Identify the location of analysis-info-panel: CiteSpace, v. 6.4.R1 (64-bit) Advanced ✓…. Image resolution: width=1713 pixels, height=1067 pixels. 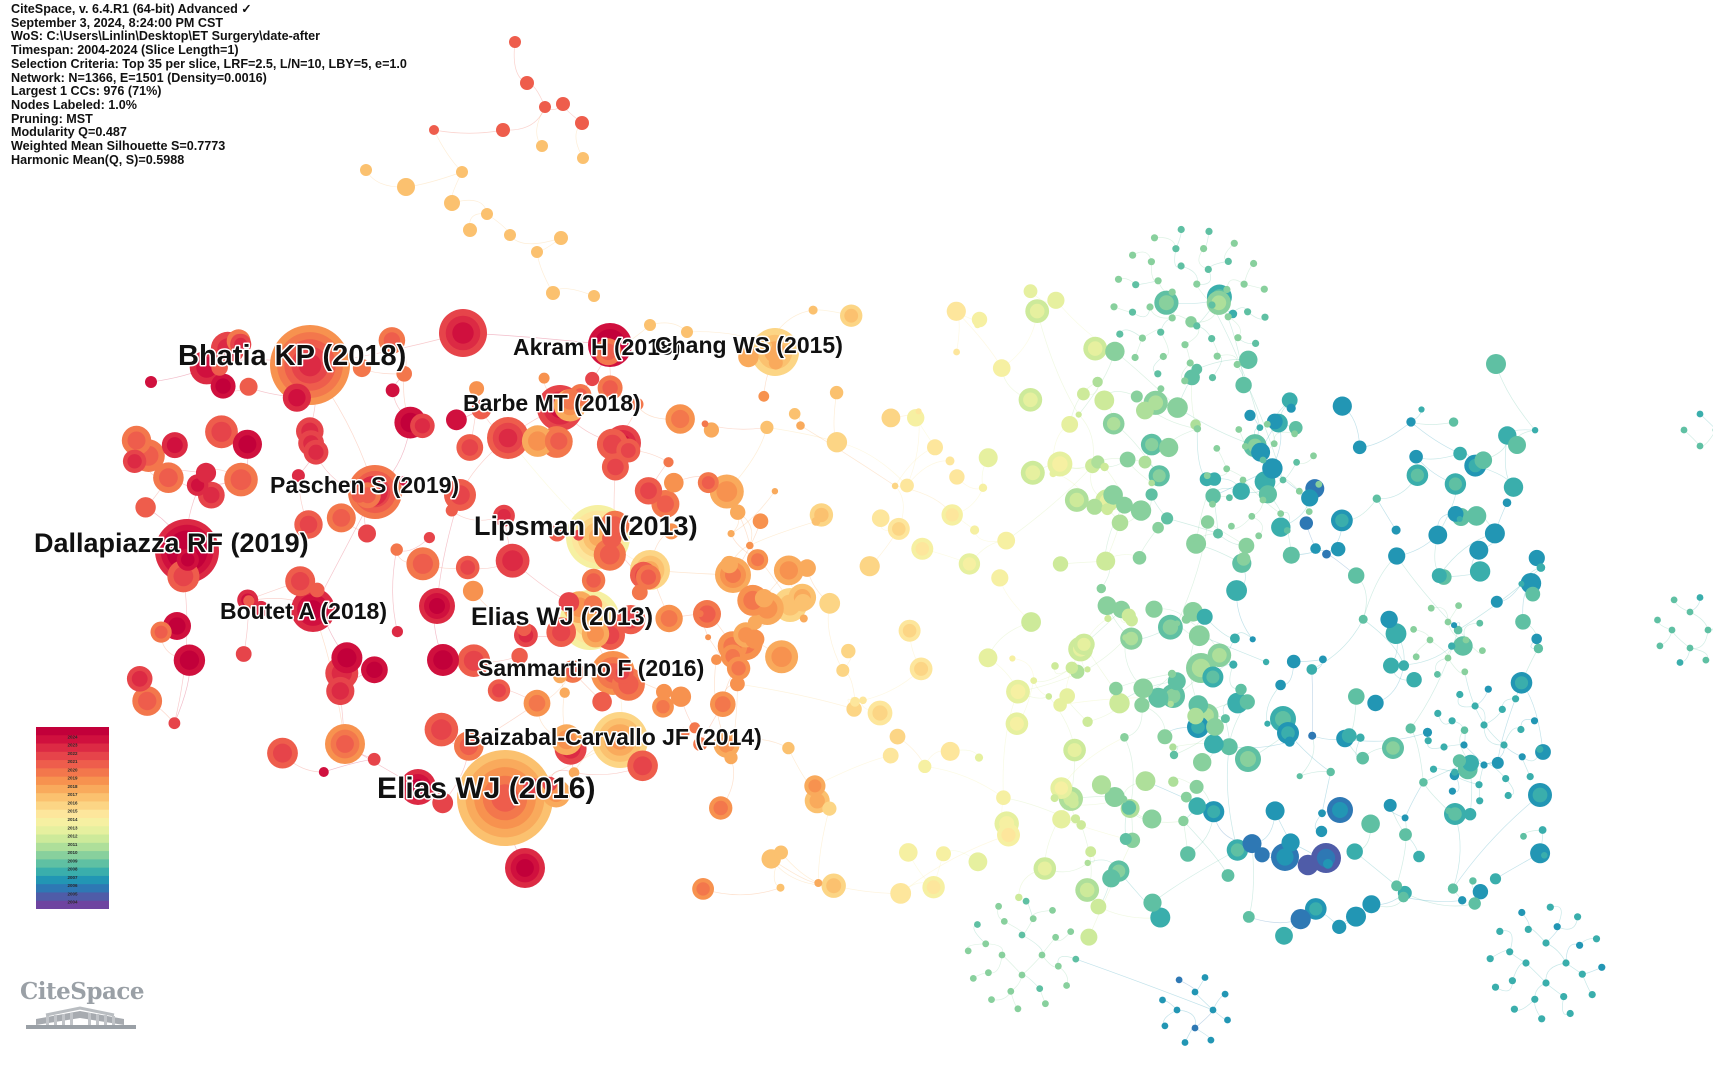
(209, 84).